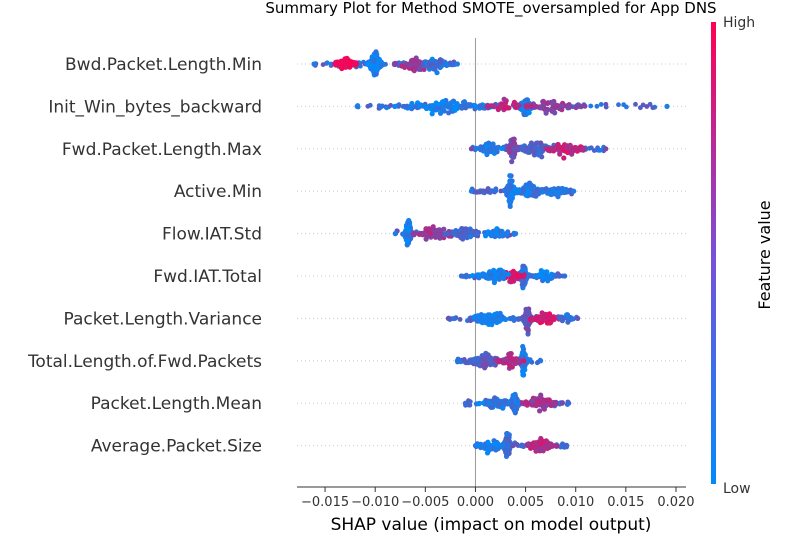 The height and width of the screenshot is (550, 800). I want to click on colorbar-gradient, so click(713, 253).